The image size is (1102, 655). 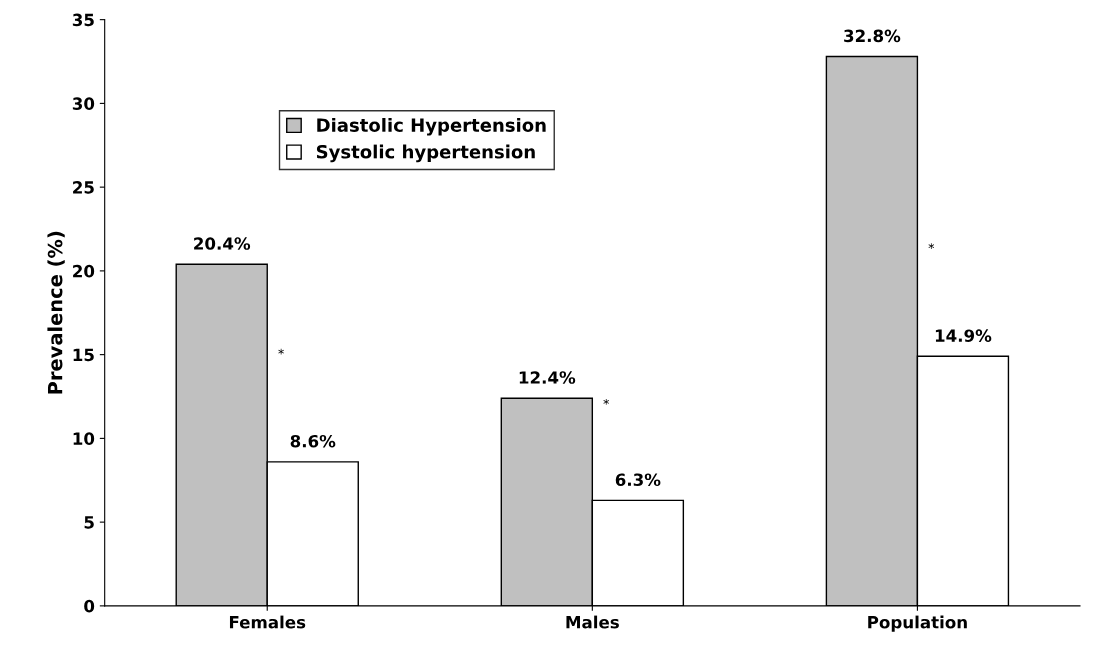 What do you see at coordinates (56, 312) in the screenshot?
I see `y-axis-title: Prevalence (%)` at bounding box center [56, 312].